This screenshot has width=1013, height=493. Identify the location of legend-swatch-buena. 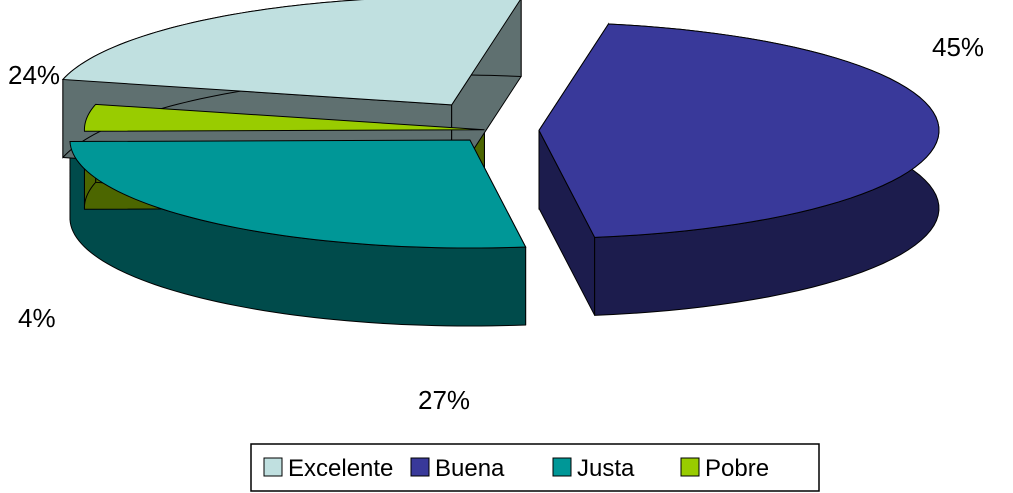
(420, 467).